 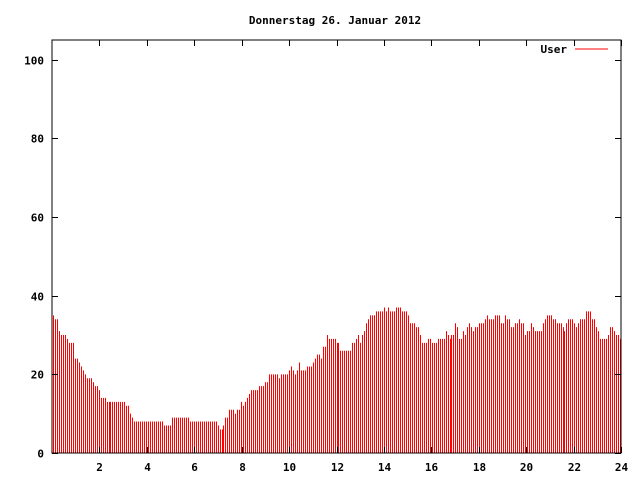 I want to click on y-tick-label: 0, so click(x=40, y=454).